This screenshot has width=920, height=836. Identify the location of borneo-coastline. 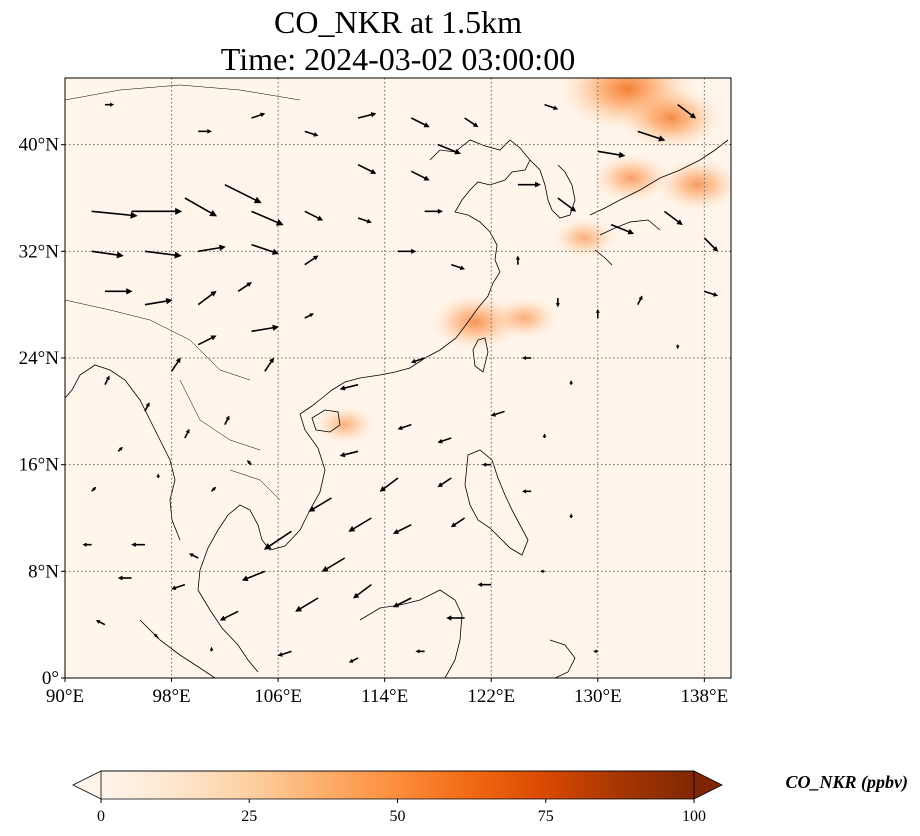
(411, 633).